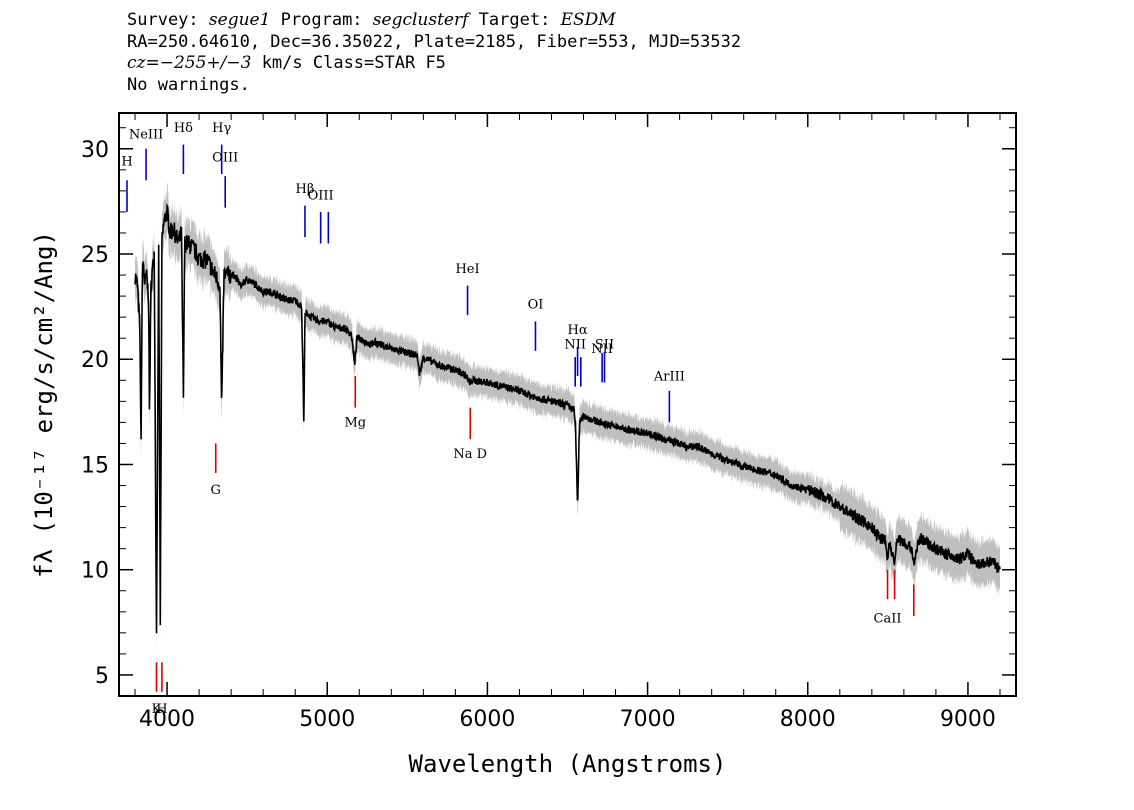  What do you see at coordinates (95, 255) in the screenshot?
I see `y-tick-label: 25` at bounding box center [95, 255].